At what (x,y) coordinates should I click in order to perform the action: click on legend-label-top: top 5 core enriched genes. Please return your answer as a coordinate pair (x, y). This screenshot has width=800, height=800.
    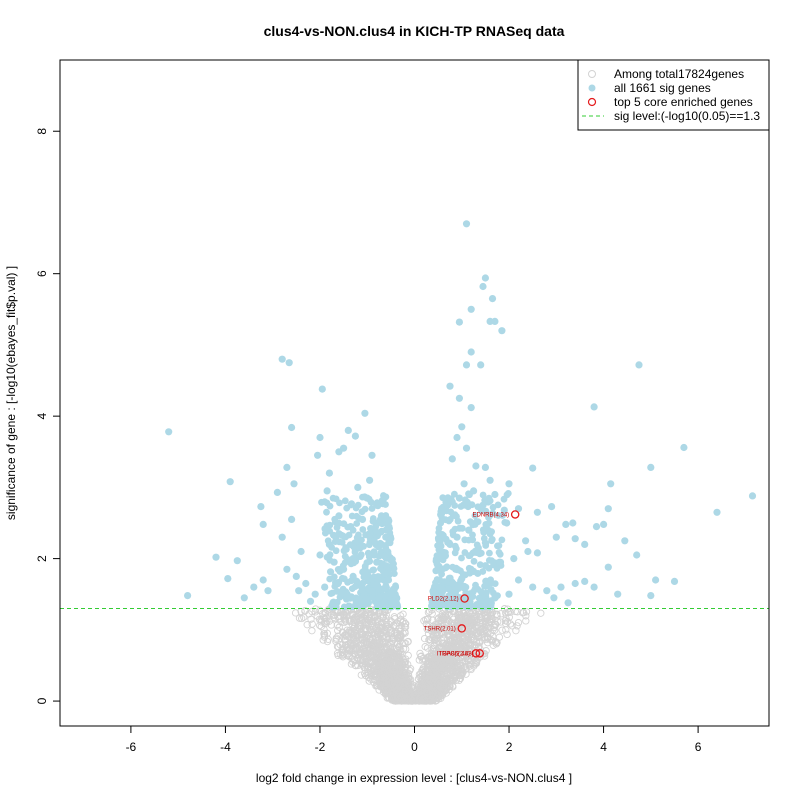
    Looking at the image, I should click on (683, 102).